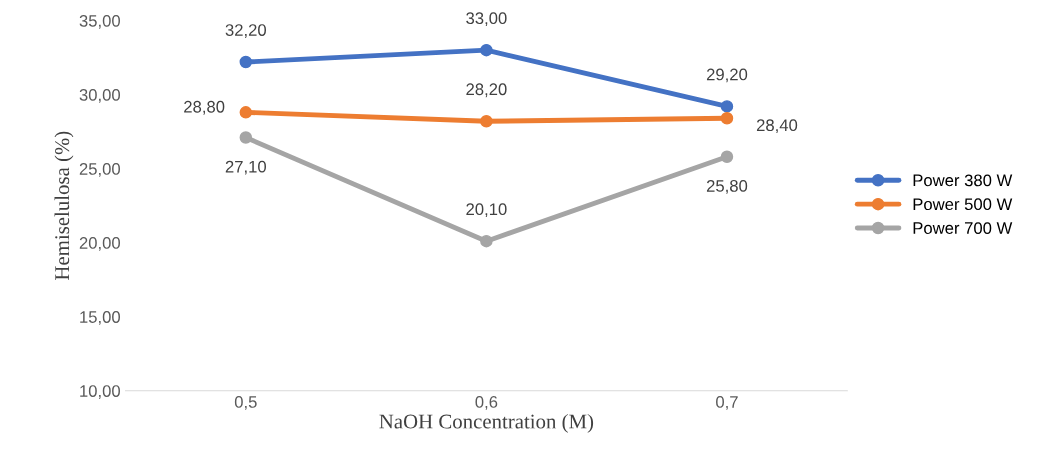 The width and height of the screenshot is (1046, 457). What do you see at coordinates (486, 403) in the screenshot?
I see `x-tick-label: 0,6` at bounding box center [486, 403].